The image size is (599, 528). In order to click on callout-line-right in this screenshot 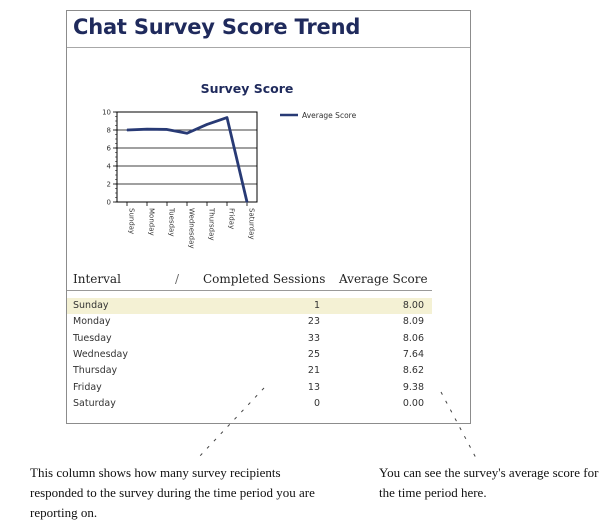, I will do `click(458, 425)`.